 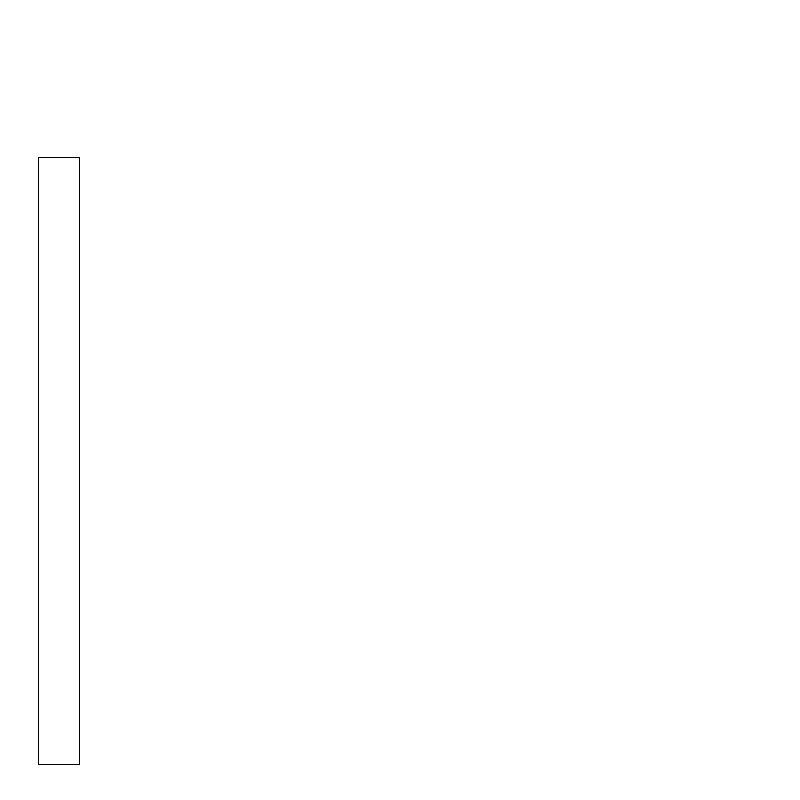 I want to click on colorbar, so click(x=56, y=451).